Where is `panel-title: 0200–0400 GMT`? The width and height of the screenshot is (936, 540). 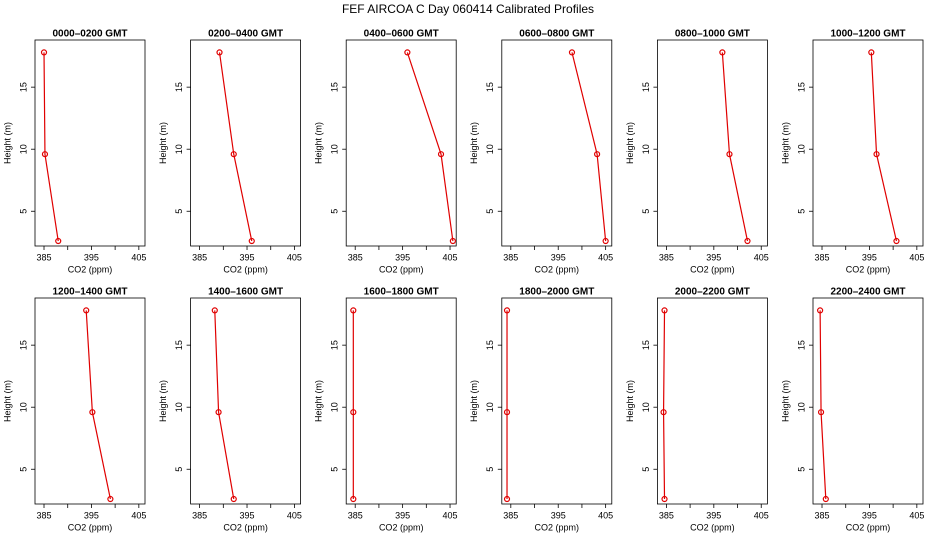 panel-title: 0200–0400 GMT is located at coordinates (245, 34).